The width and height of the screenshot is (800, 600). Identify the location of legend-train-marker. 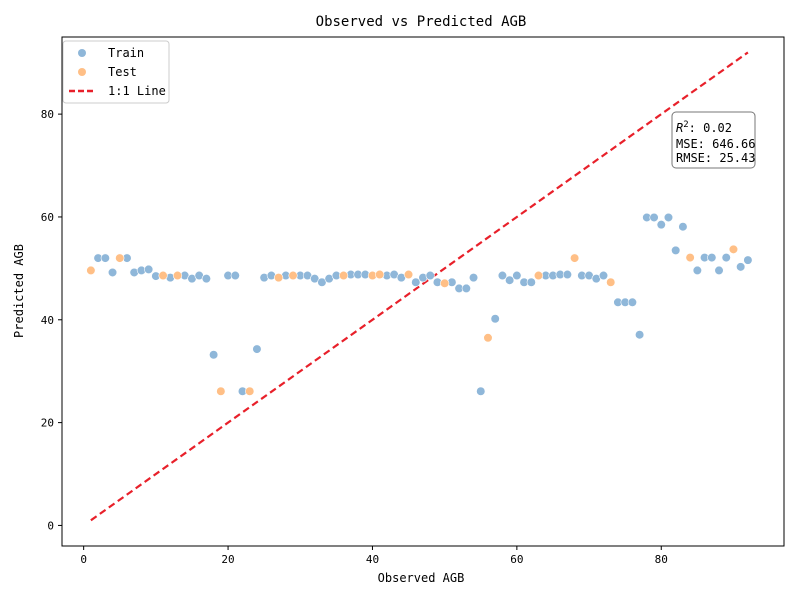
(82, 53).